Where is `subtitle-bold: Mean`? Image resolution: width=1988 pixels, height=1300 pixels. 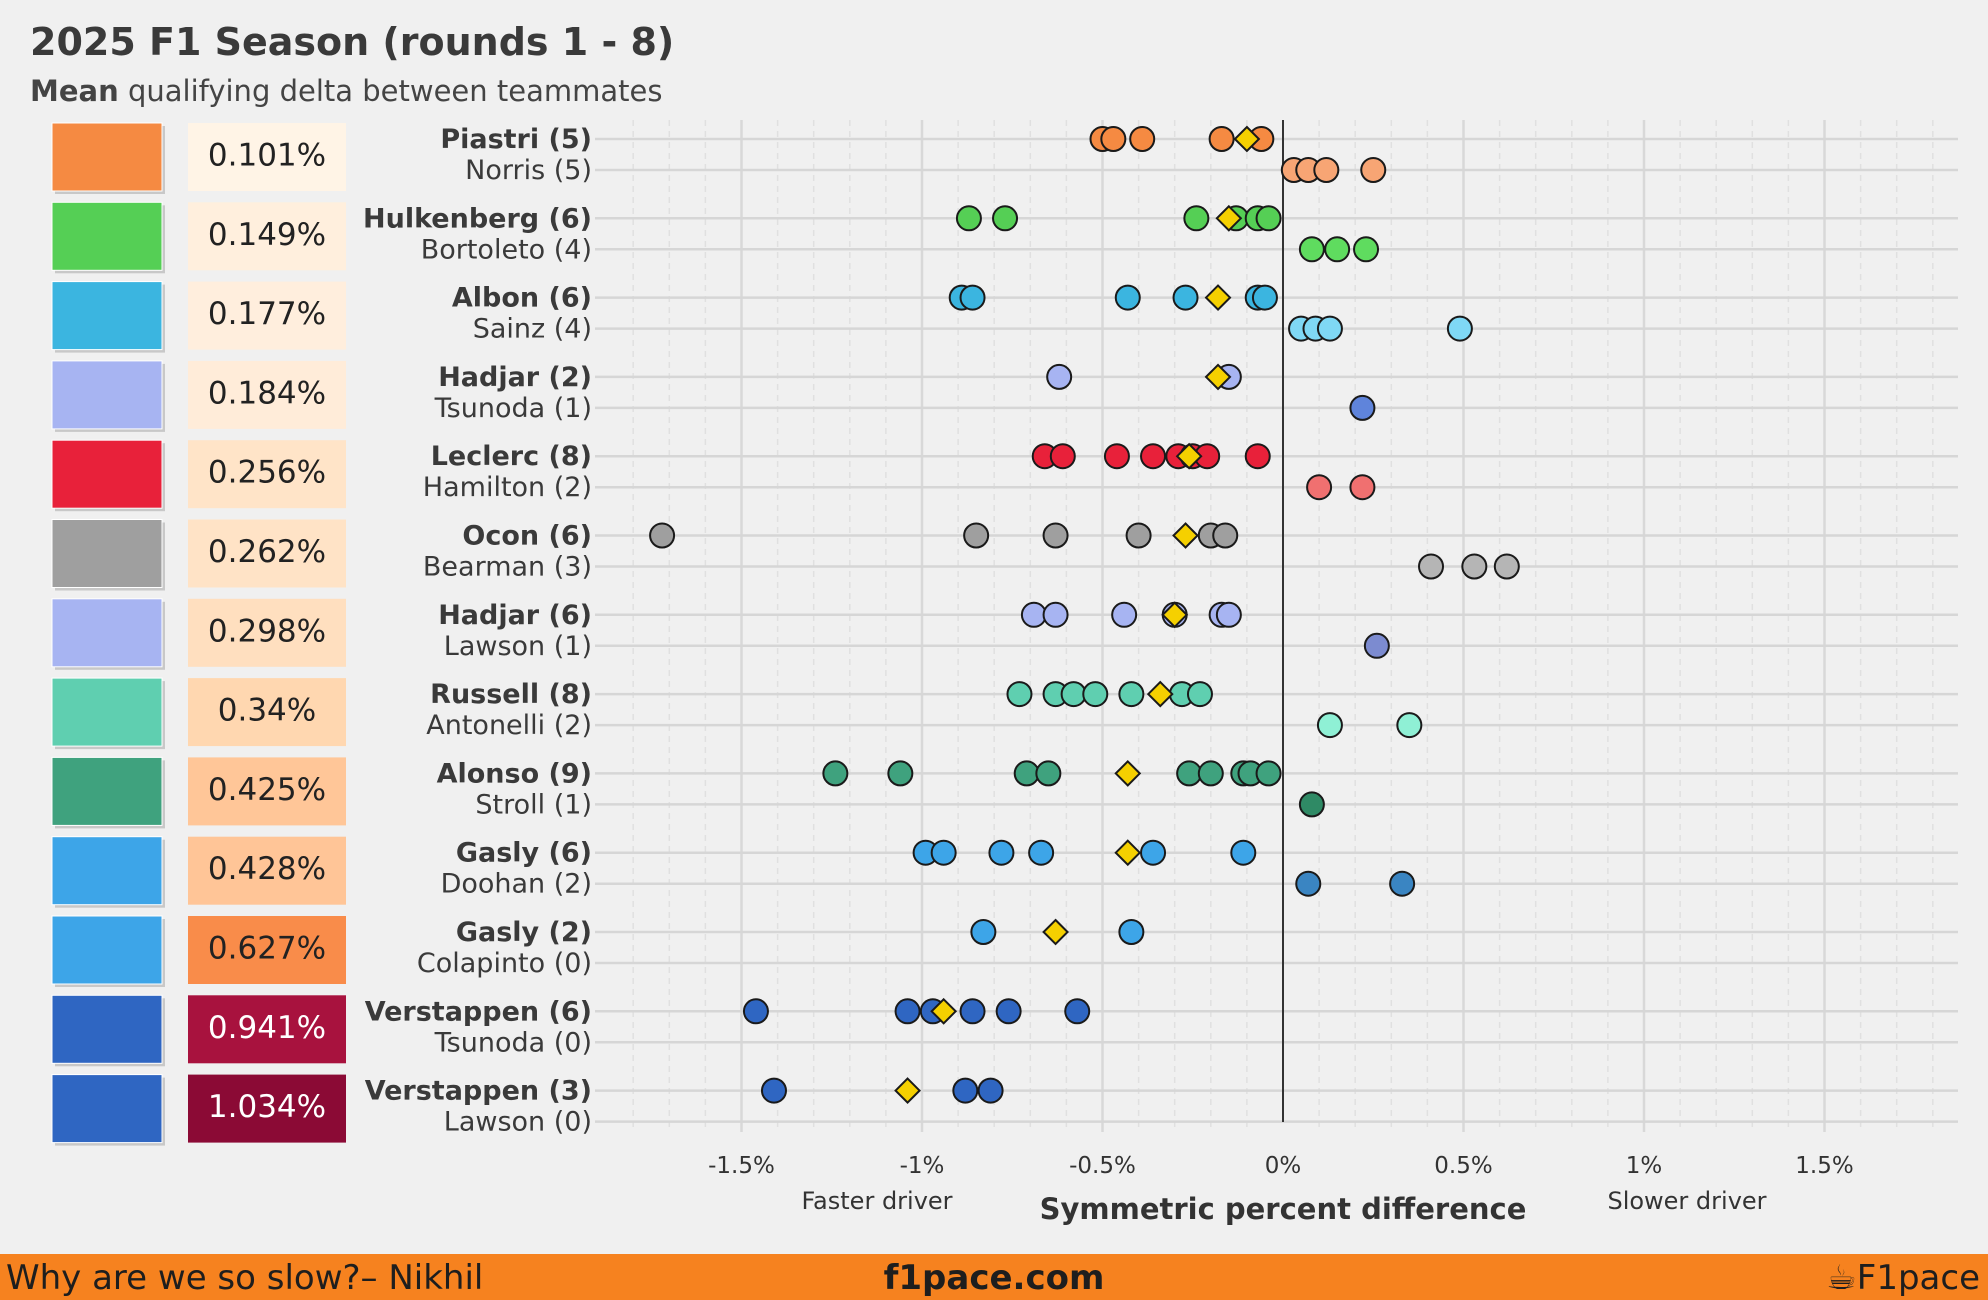 subtitle-bold: Mean is located at coordinates (74, 91).